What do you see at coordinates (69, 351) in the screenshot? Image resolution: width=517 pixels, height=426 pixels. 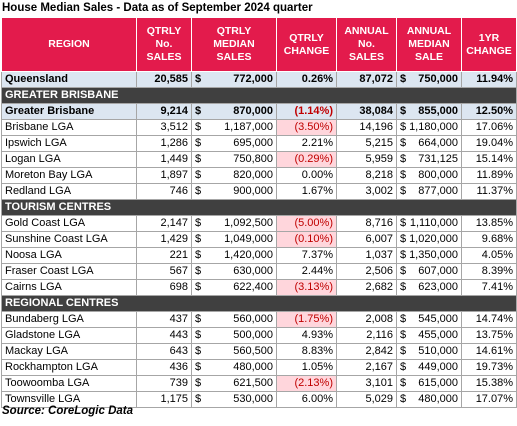 I see `region-cell: Mackay LGA` at bounding box center [69, 351].